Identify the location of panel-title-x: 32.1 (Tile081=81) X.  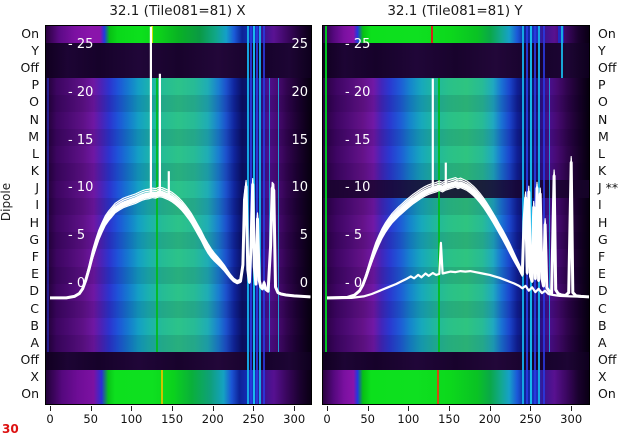
(177, 11).